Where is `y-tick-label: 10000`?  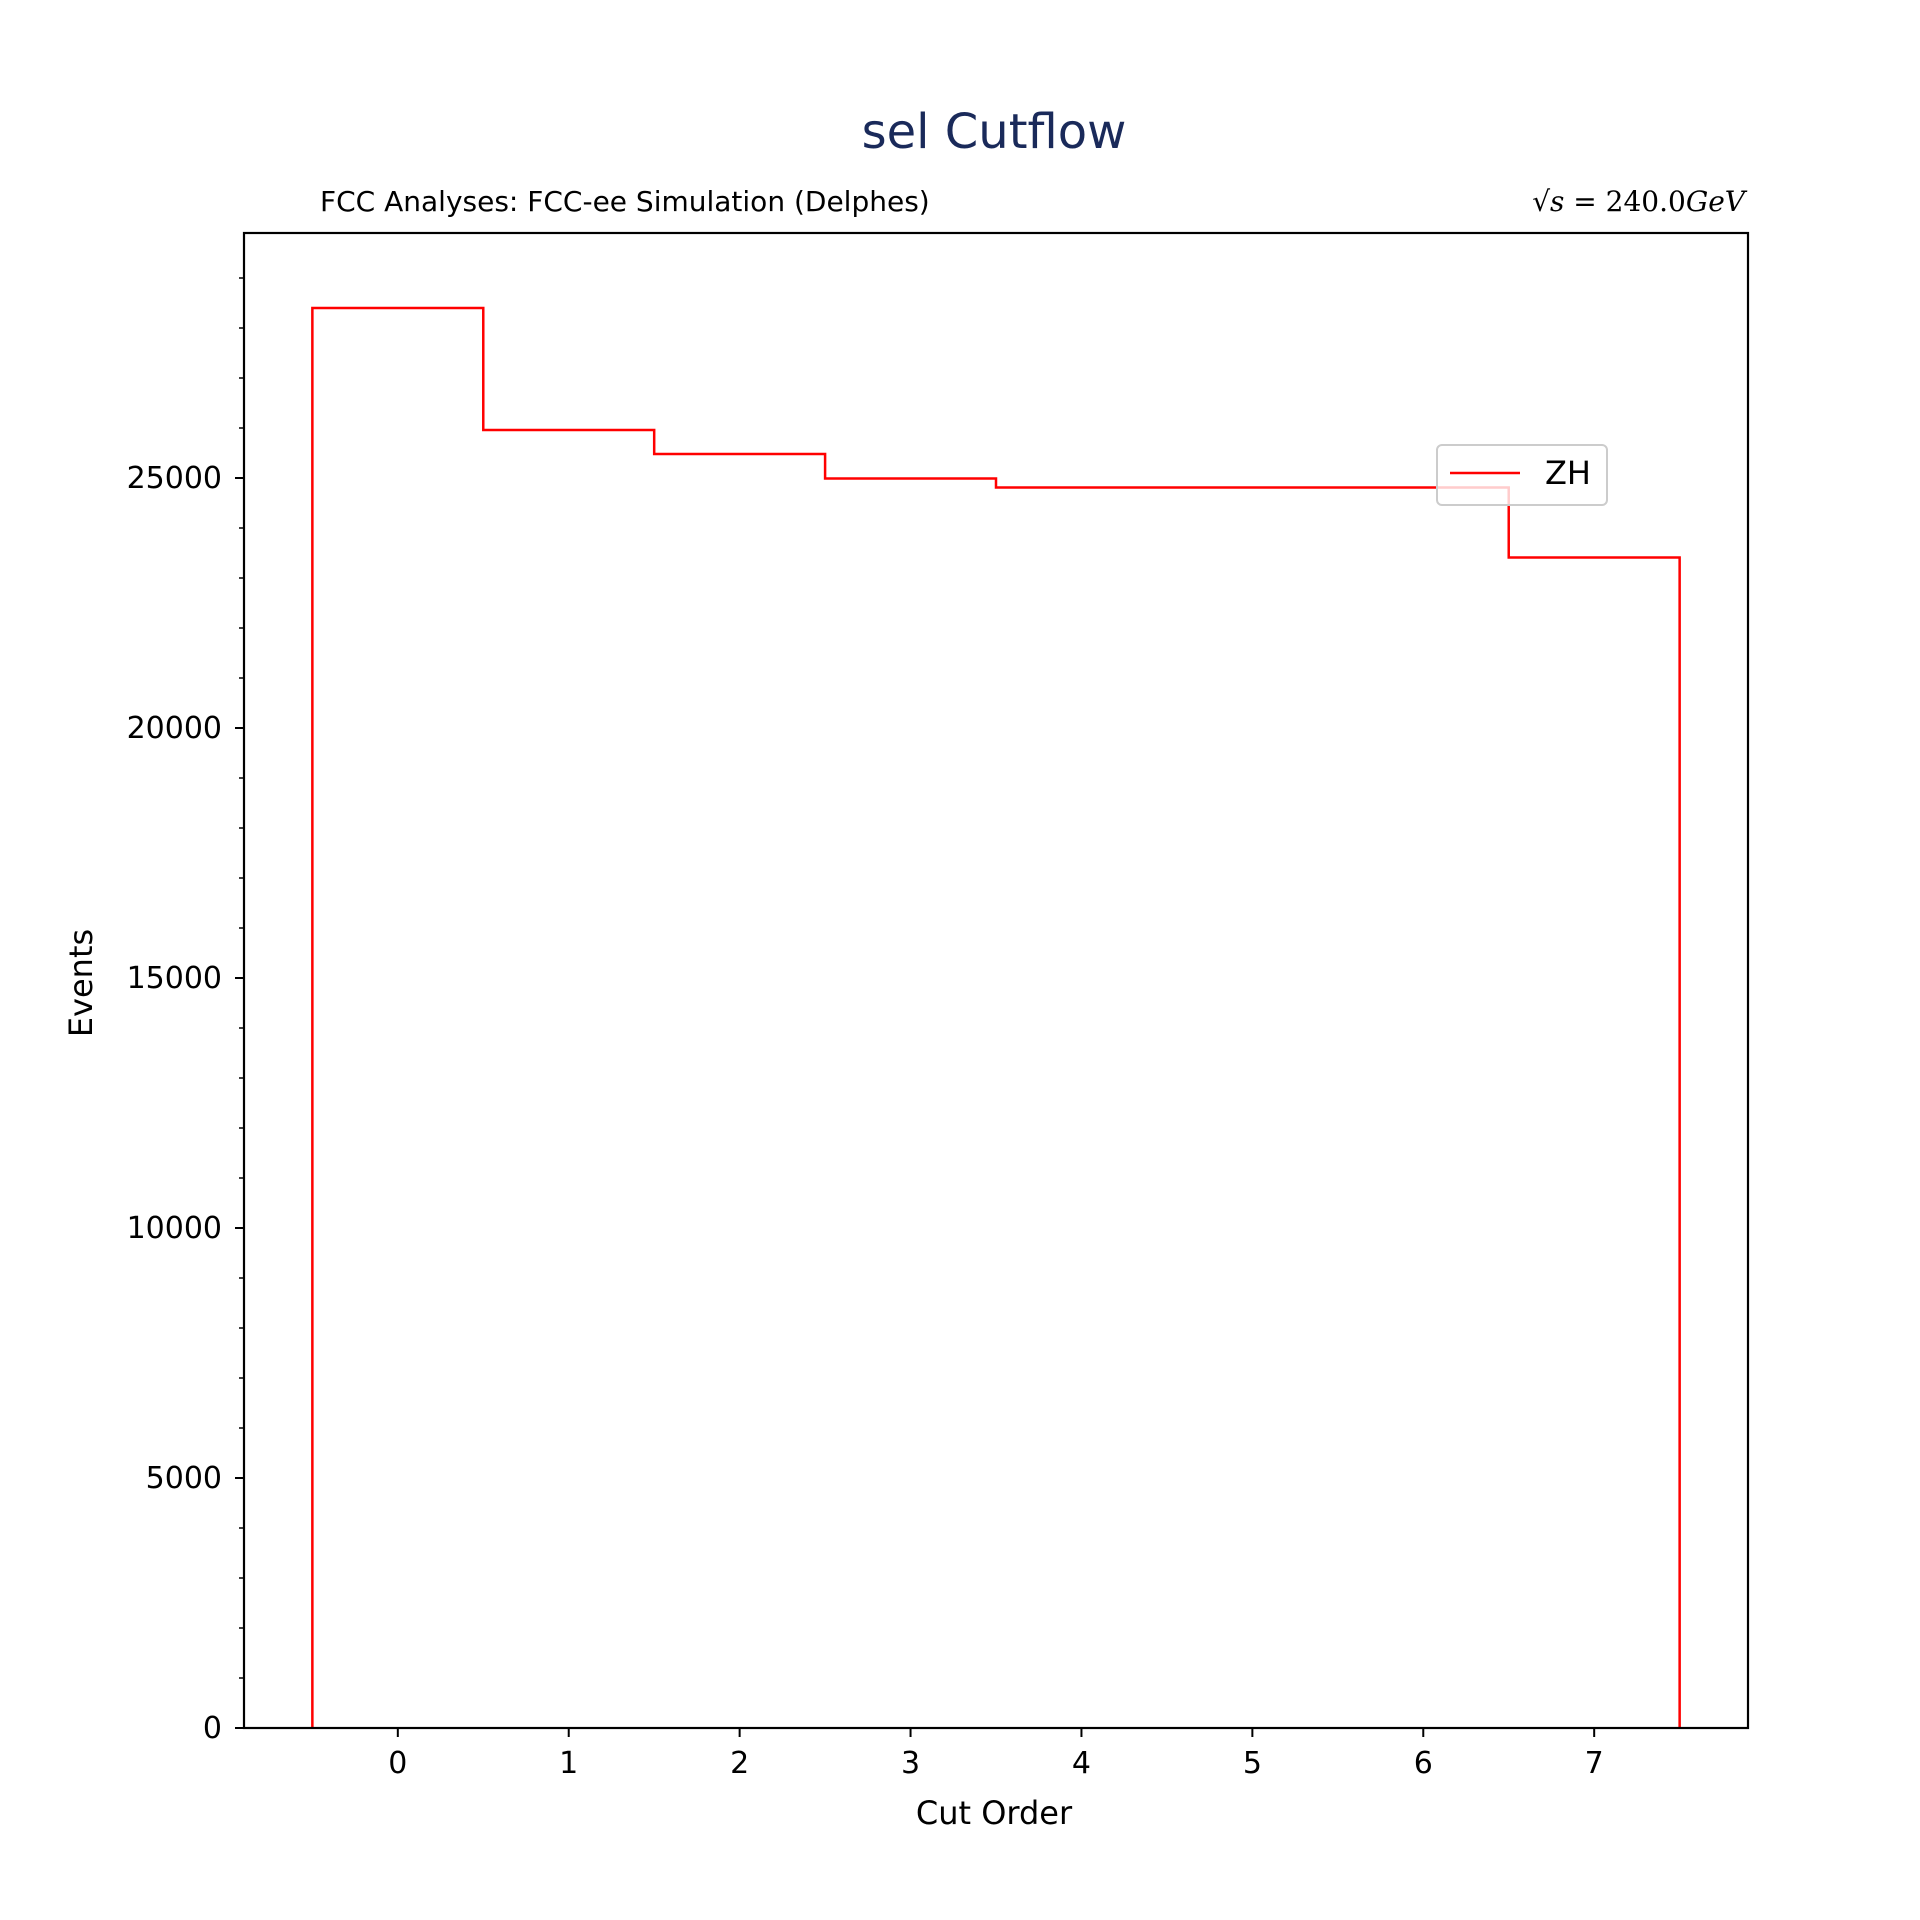
y-tick-label: 10000 is located at coordinates (174, 1228).